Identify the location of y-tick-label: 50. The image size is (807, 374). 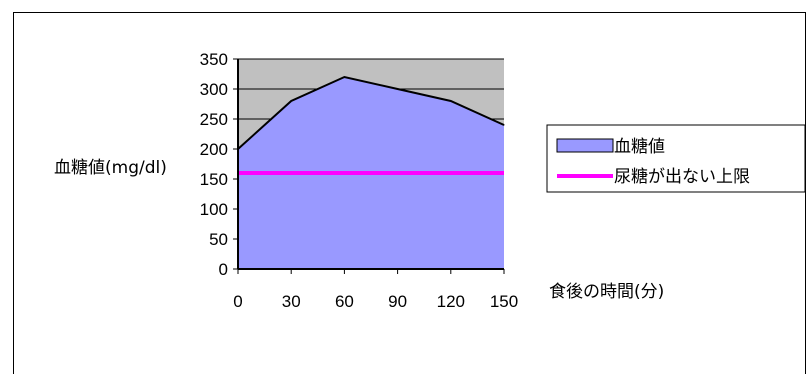
(218, 239).